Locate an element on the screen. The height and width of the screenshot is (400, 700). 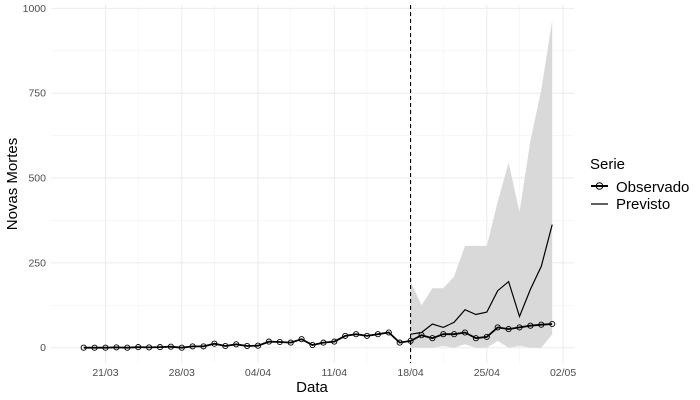
legend-item-observado: Observado is located at coordinates (640, 187).